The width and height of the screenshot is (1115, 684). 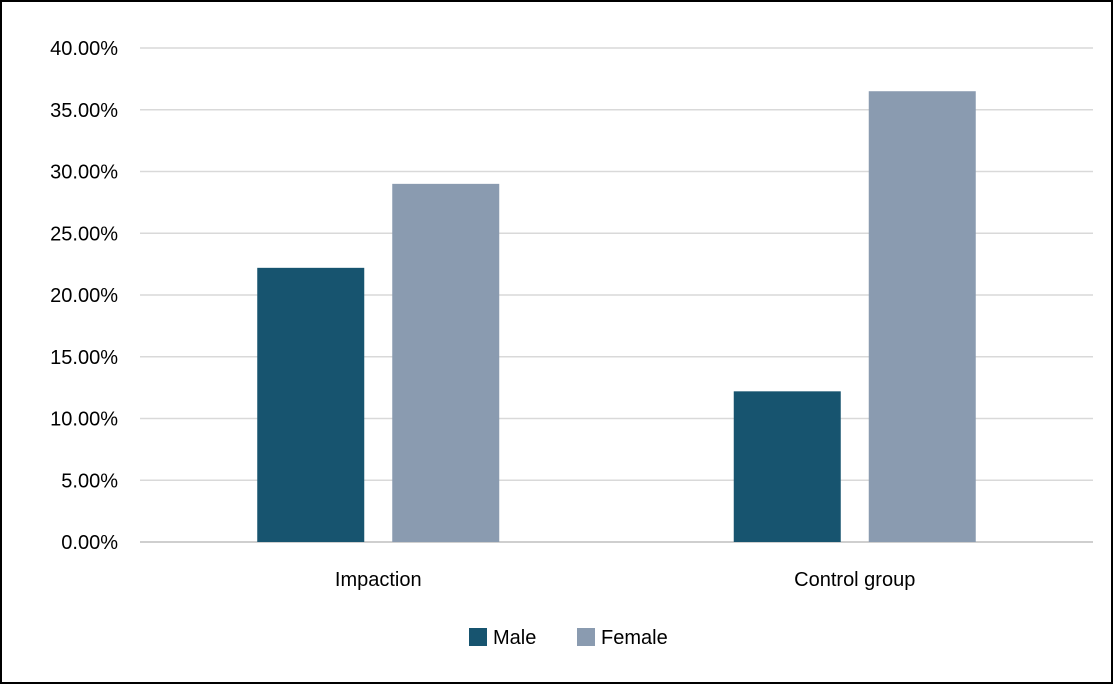 I want to click on legend: Male Female, so click(x=568, y=638).